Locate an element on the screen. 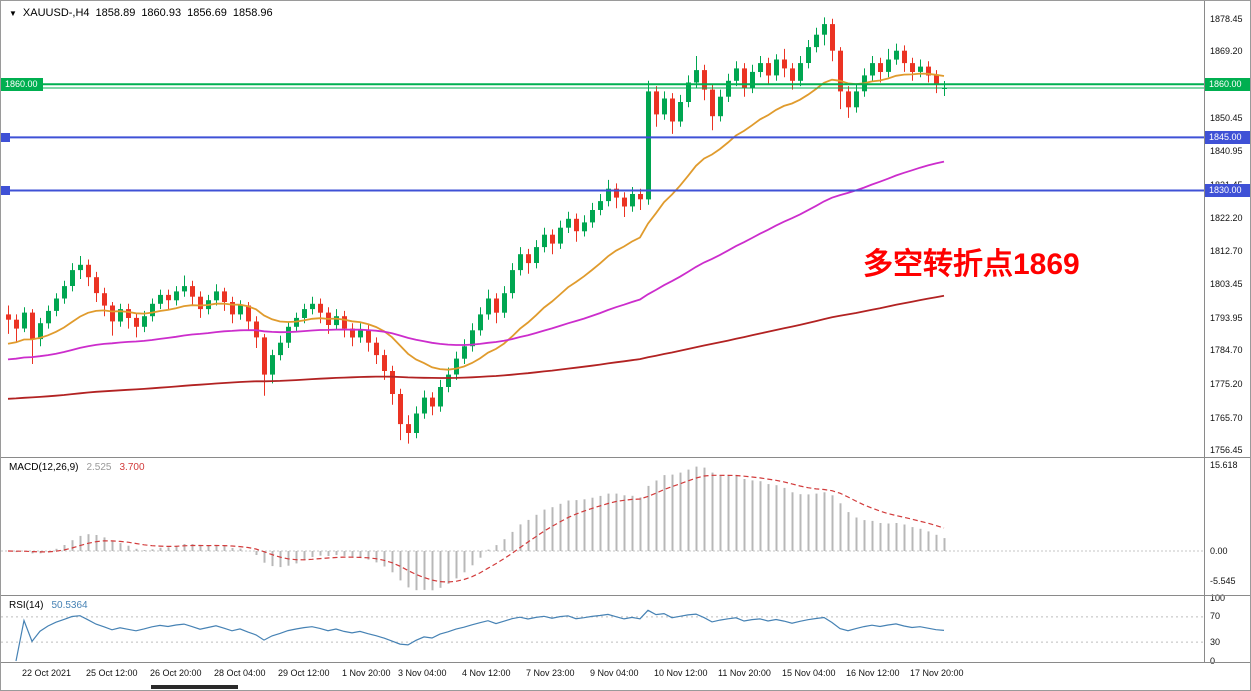 The image size is (1251, 691). price-tick-label: 1784.70 is located at coordinates (1226, 350).